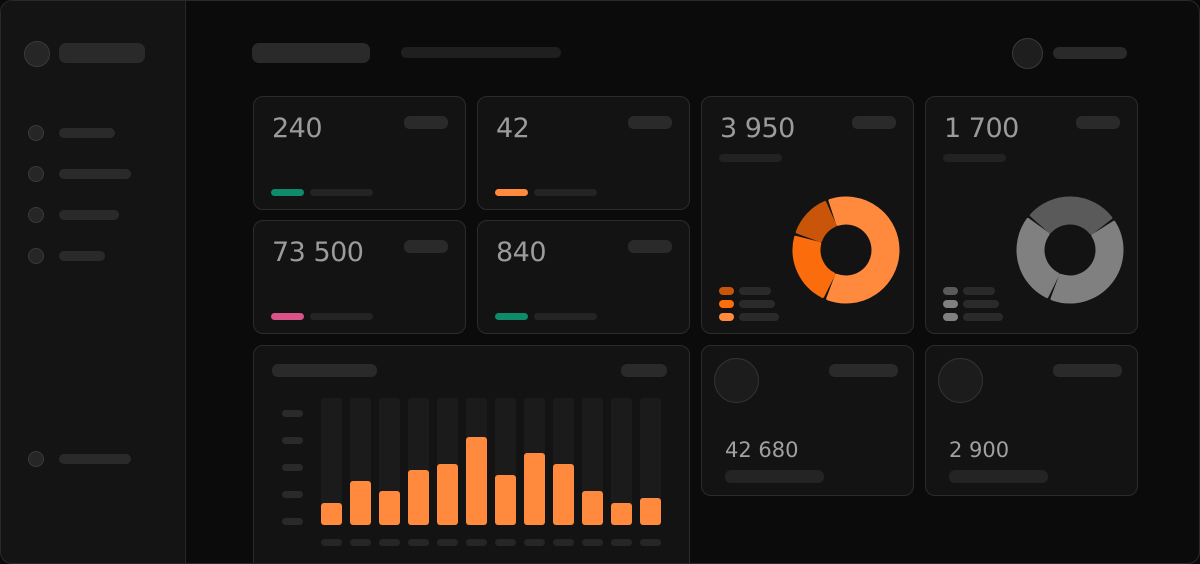 The width and height of the screenshot is (1200, 564). I want to click on sidebar-footer-item, so click(98, 459).